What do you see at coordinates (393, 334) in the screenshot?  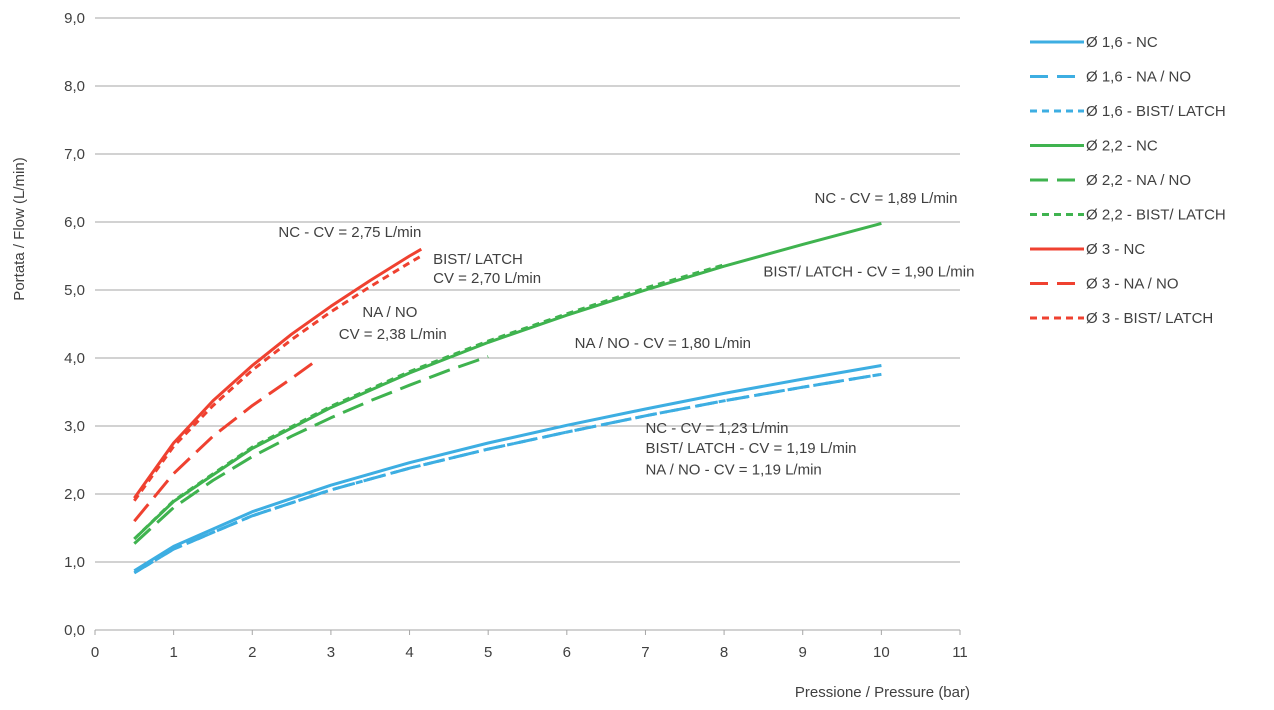 I see `annotation-label: CV = 2,38 L/min` at bounding box center [393, 334].